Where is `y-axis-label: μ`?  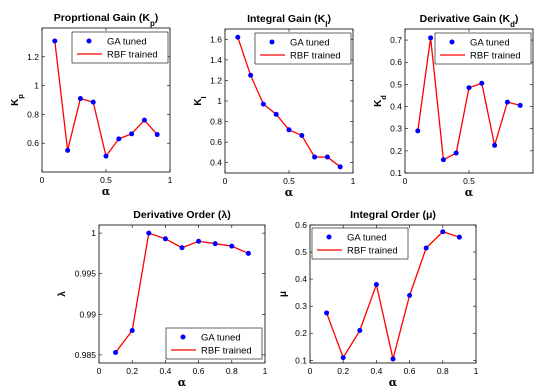 y-axis-label: μ is located at coordinates (283, 294).